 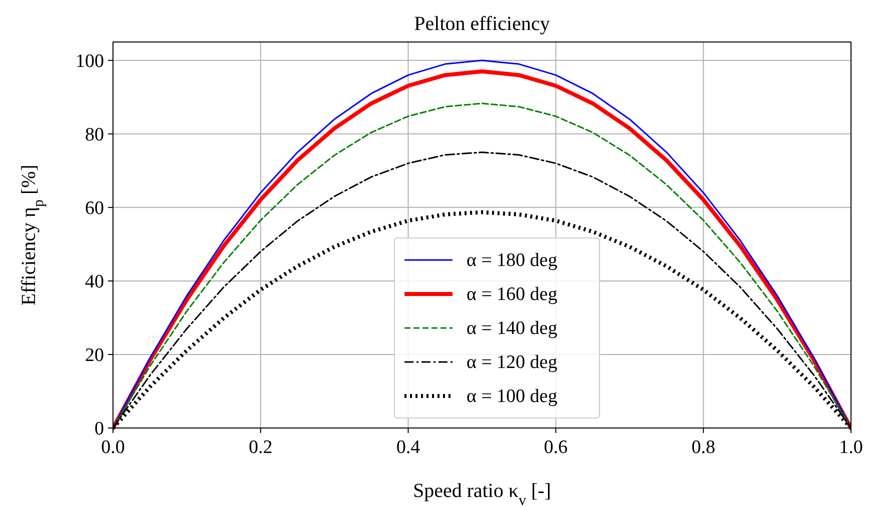 I want to click on y-tick-label: 20, so click(x=94, y=355).